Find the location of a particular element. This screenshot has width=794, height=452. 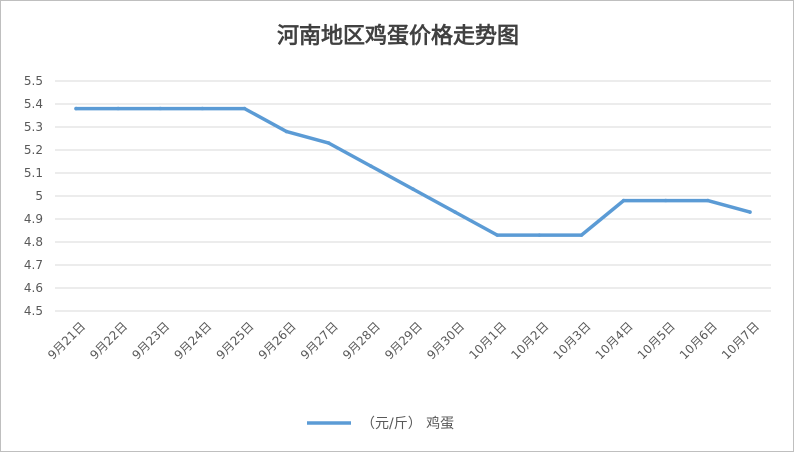

y-tick-label: 4.7 is located at coordinates (33, 265).